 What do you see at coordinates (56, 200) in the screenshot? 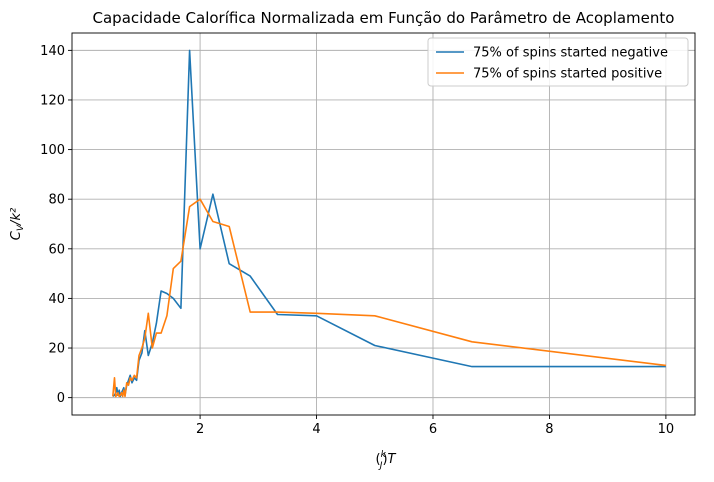
I see `y-tick-label: 80` at bounding box center [56, 200].